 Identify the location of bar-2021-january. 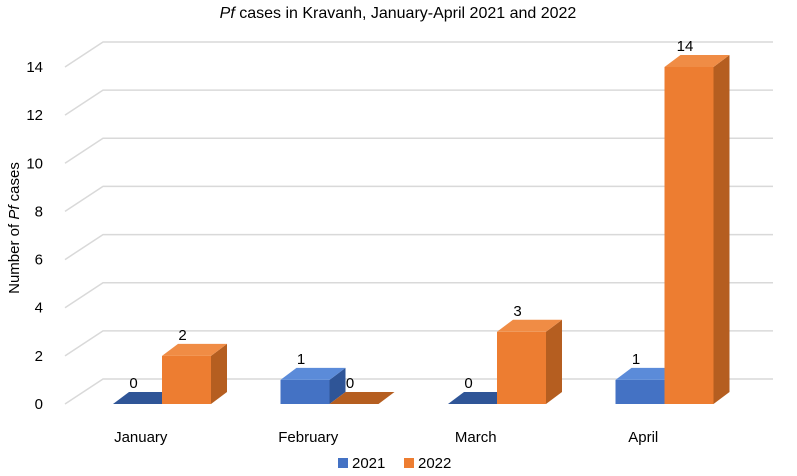
(145, 398).